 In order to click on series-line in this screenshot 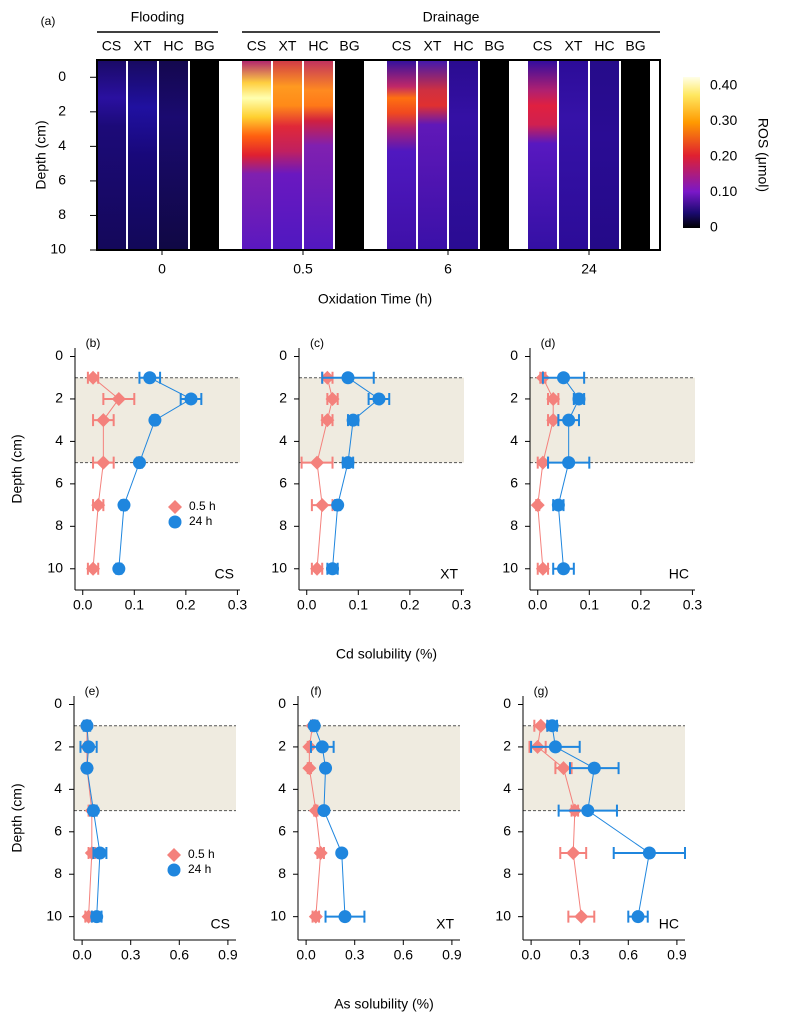, I will do `click(155, 473)`.